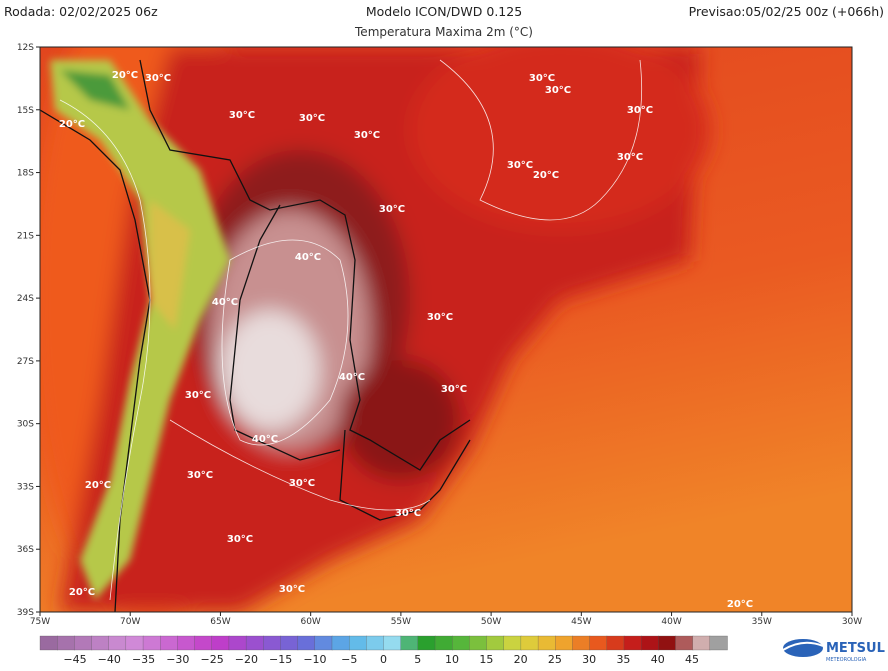  Describe the element at coordinates (25, 613) in the screenshot. I see `lat-label: 39S` at that location.